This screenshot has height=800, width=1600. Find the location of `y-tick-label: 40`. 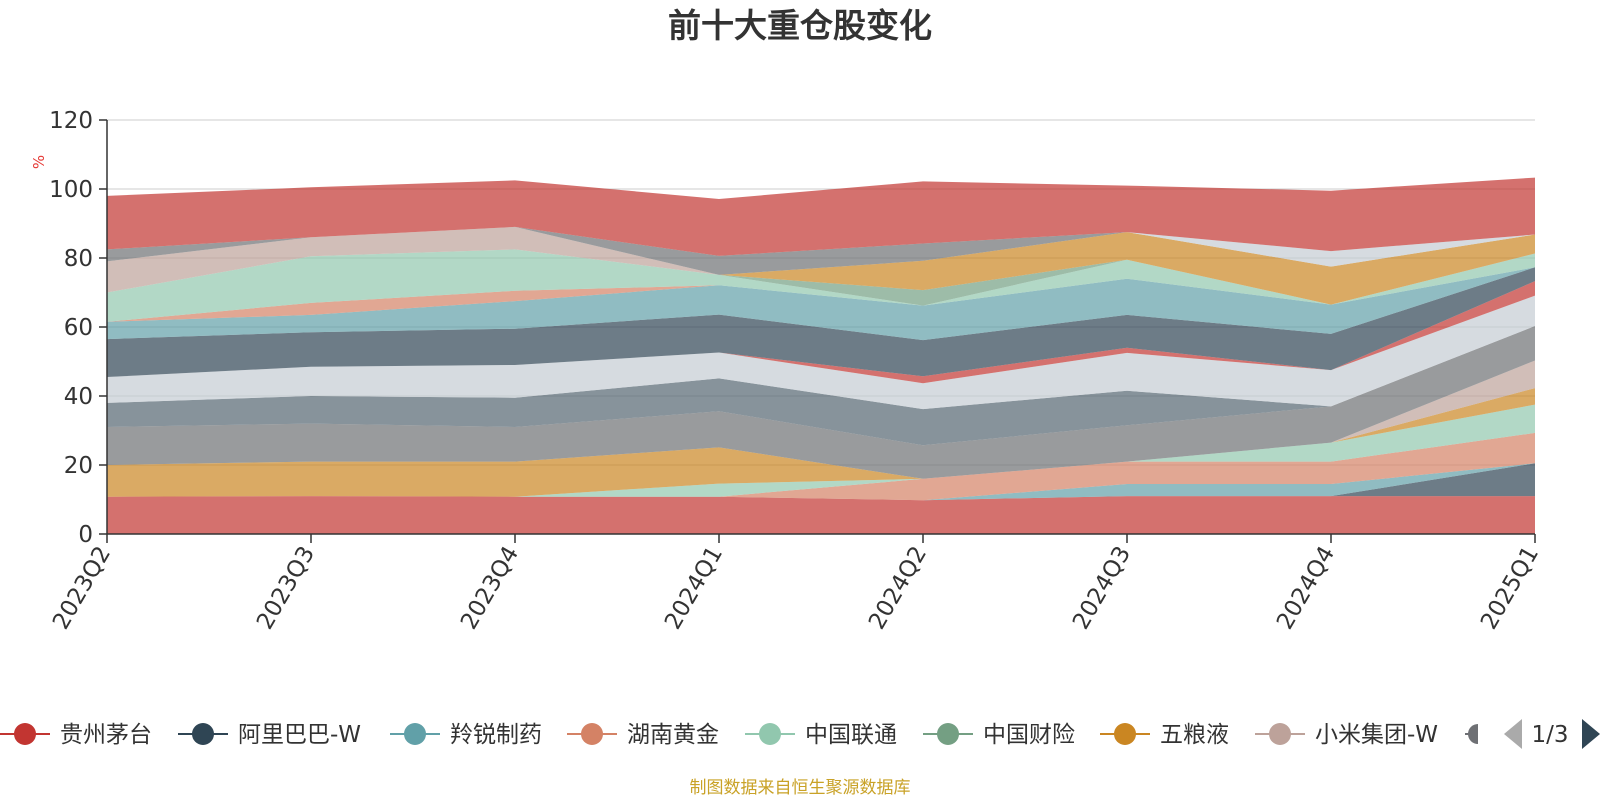

y-tick-label: 40 is located at coordinates (78, 397).